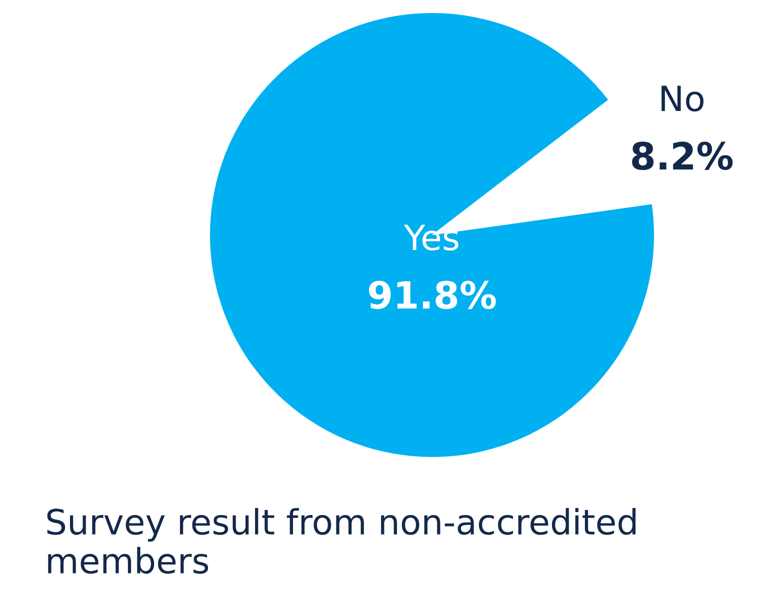 The image size is (760, 614). What do you see at coordinates (431, 237) in the screenshot?
I see `slice-label: Yes` at bounding box center [431, 237].